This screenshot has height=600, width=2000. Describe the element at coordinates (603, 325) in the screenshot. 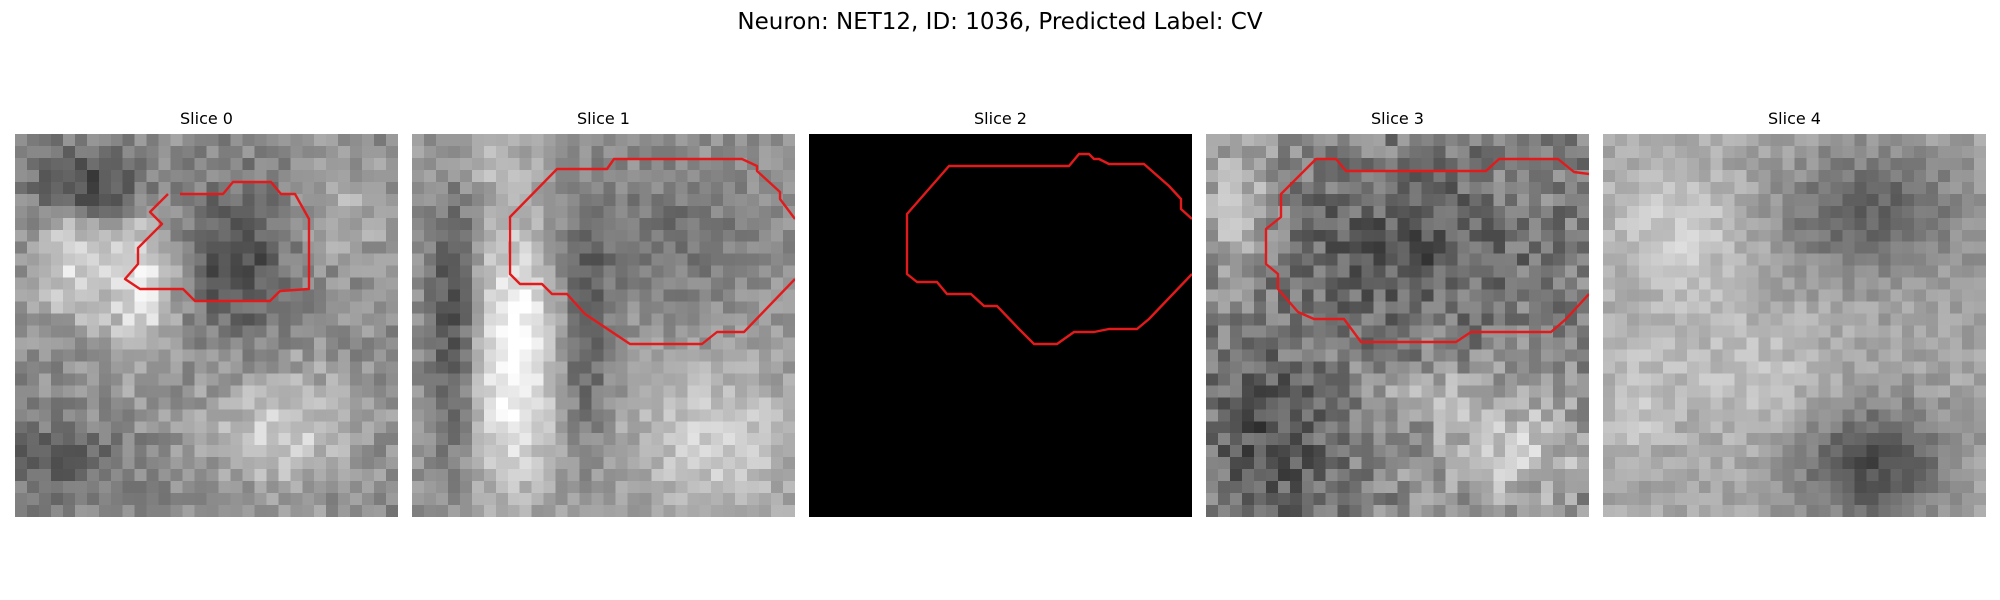

I see `slice-1-image` at that location.